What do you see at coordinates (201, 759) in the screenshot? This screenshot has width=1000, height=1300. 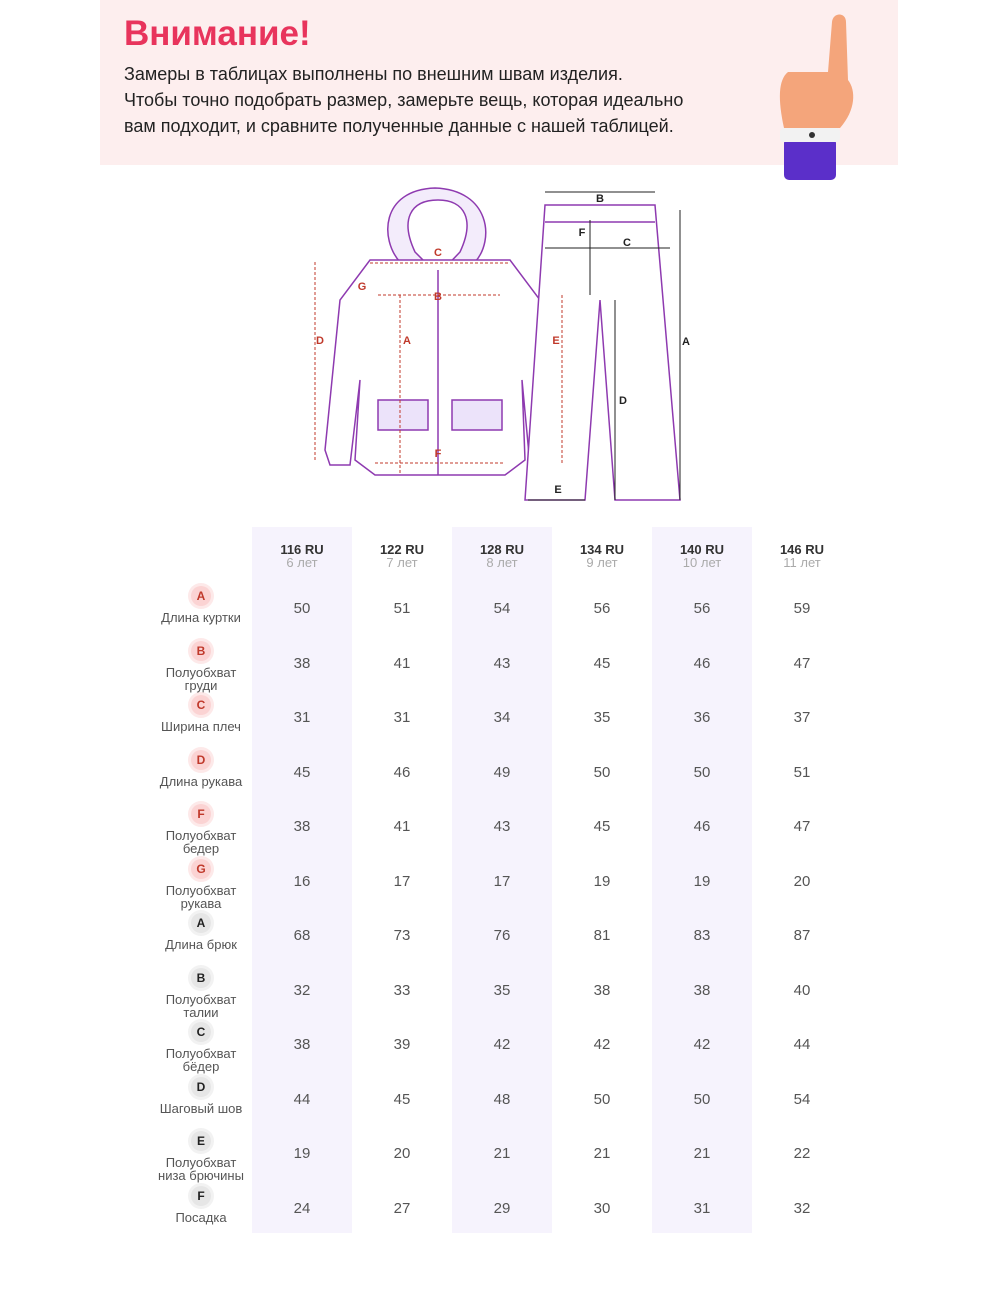 I see `row-letter: D` at bounding box center [201, 759].